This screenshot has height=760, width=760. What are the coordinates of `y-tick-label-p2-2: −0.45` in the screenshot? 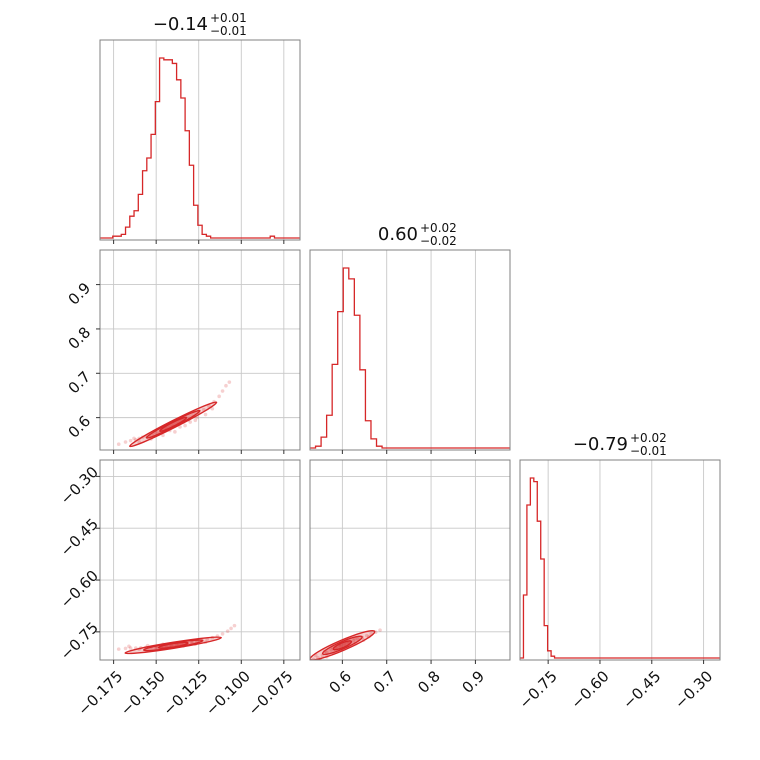 It's located at (79, 537).